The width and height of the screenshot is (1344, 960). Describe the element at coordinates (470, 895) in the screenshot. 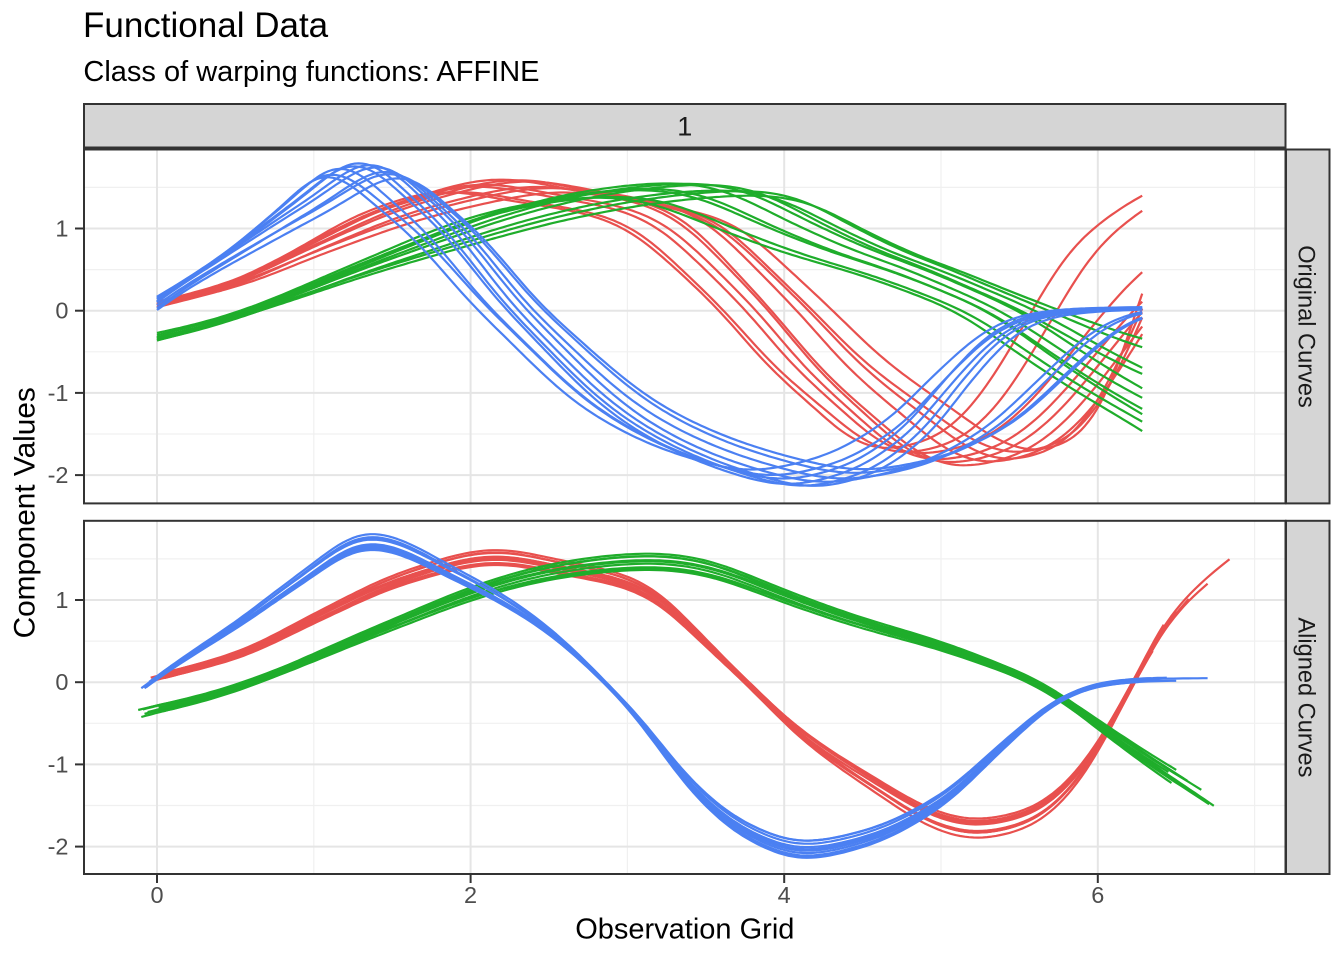

I see `svg-text: 2` at that location.